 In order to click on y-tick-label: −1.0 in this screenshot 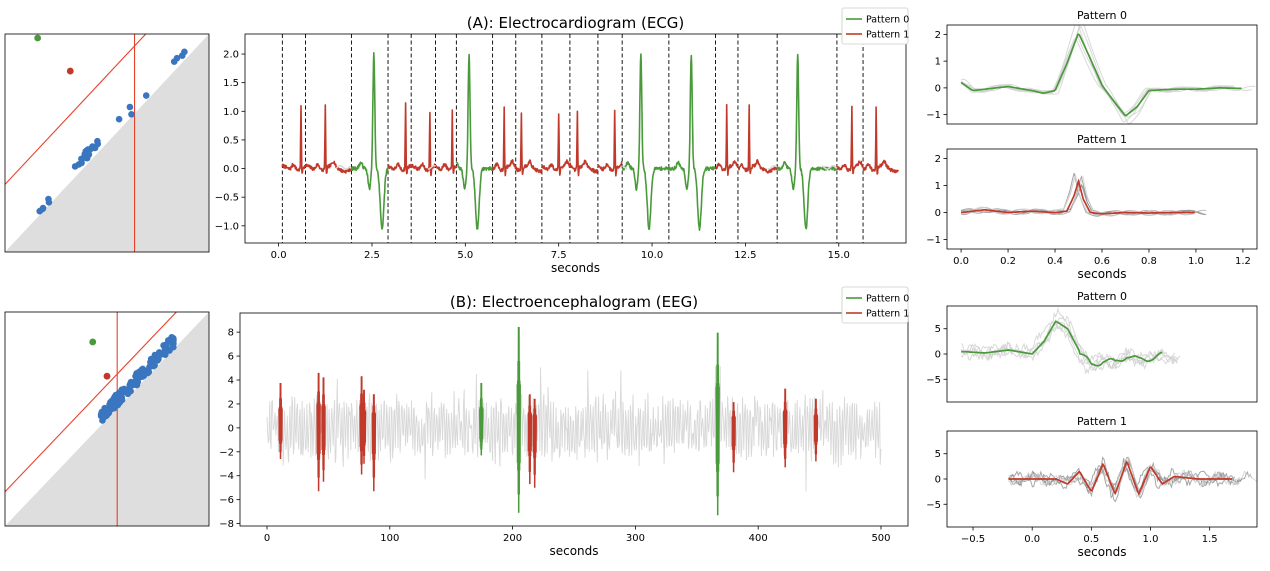, I will do `click(227, 226)`.